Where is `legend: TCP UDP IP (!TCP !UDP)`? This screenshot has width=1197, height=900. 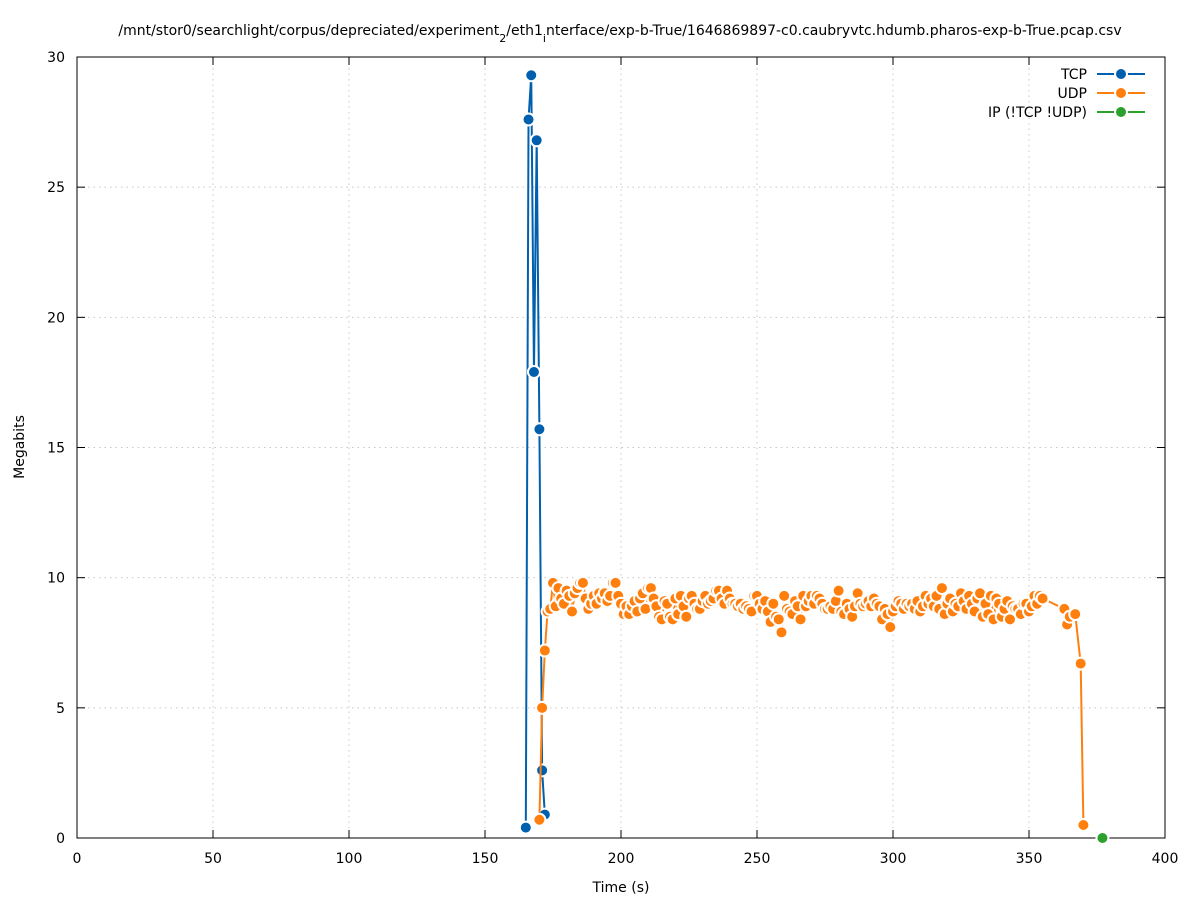 legend: TCP UDP IP (!TCP !UDP) is located at coordinates (1066, 94).